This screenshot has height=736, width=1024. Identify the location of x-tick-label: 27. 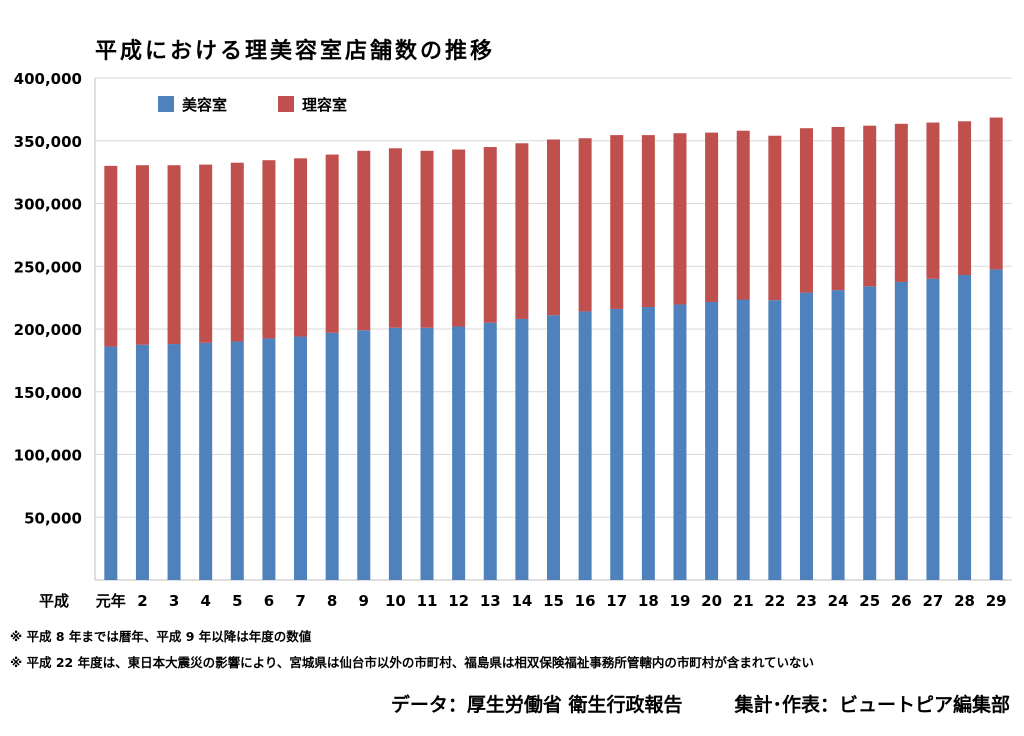
(933, 601).